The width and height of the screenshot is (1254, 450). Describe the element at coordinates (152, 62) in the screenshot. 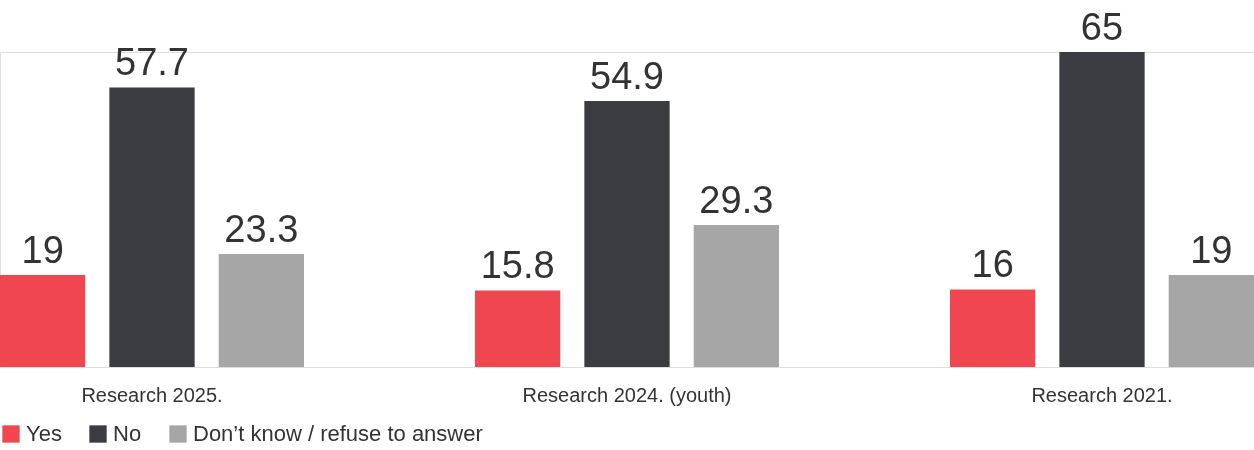

I see `data-label: 57.7` at that location.